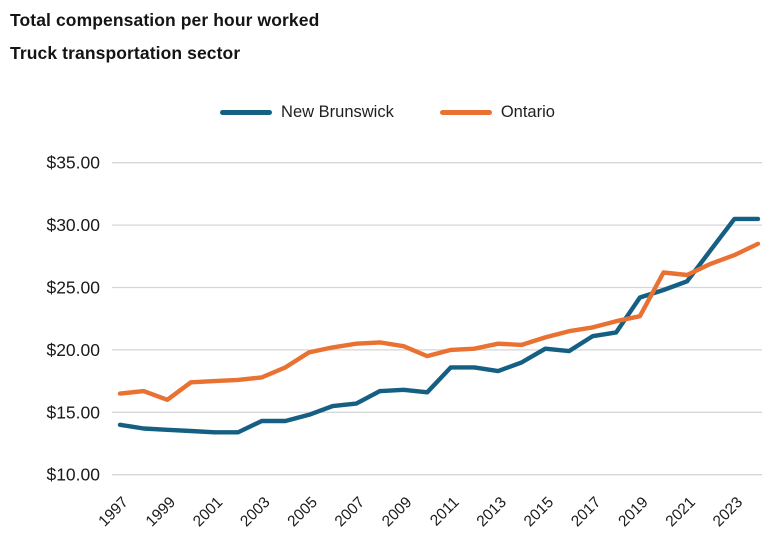  Describe the element at coordinates (728, 512) in the screenshot. I see `x-tick-label: 2023` at that location.